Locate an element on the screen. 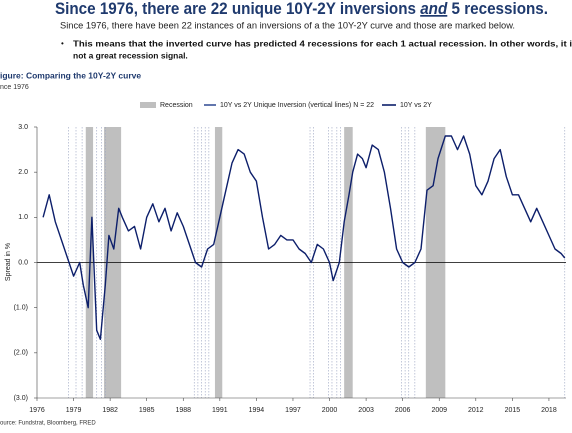  figure-subtitle: nce 1976 is located at coordinates (14, 87).